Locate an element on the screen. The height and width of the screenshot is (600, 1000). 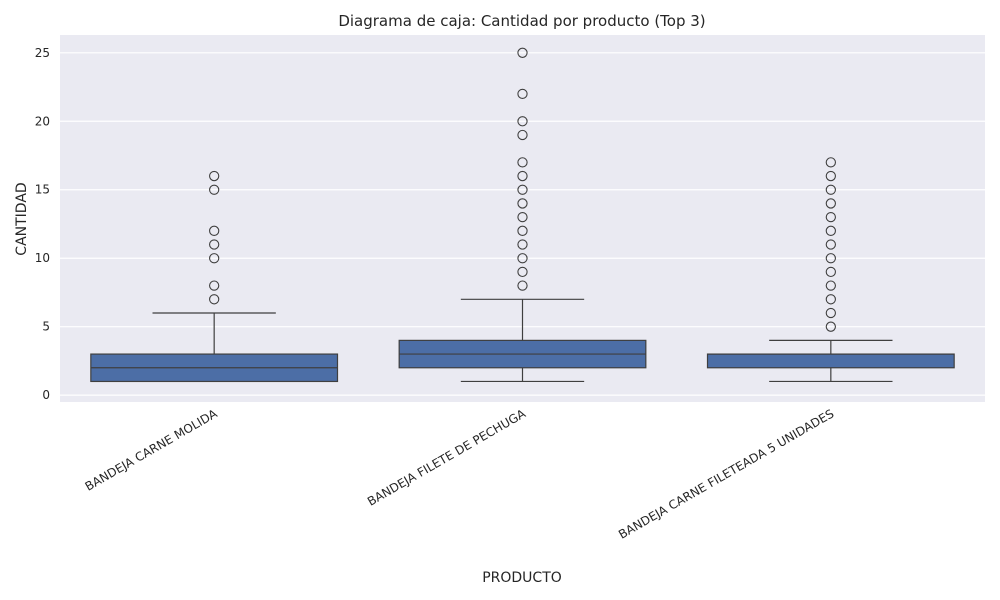
y-tick-label: 15 is located at coordinates (42, 190).